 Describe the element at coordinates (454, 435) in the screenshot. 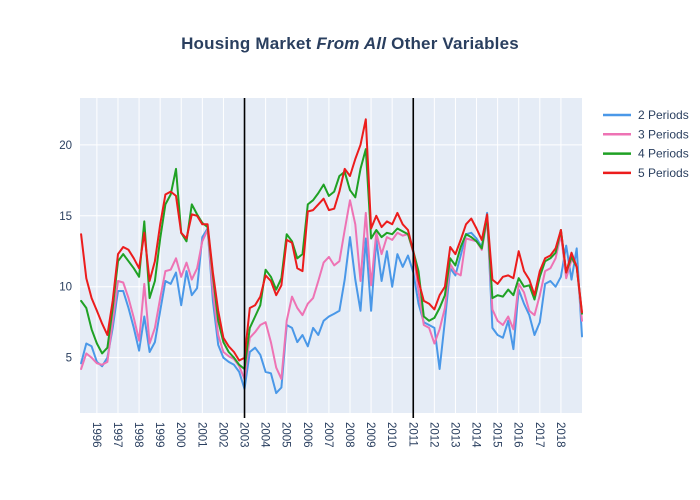

I see `x-tick-label: 2013` at that location.